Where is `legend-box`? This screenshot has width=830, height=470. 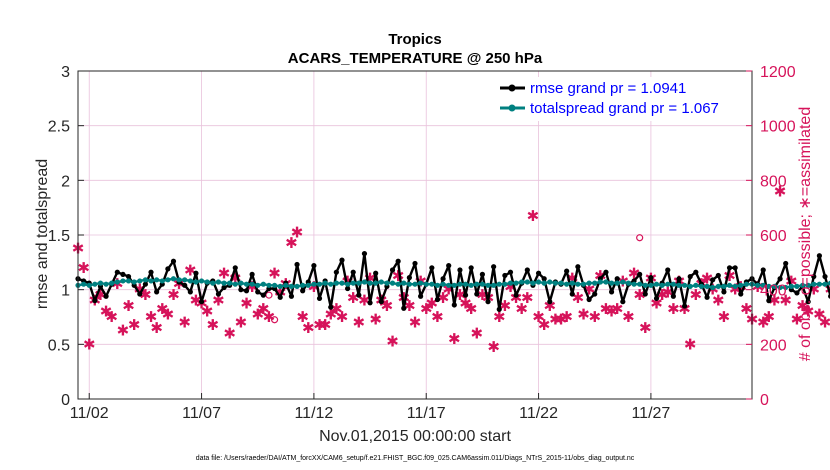 legend-box is located at coordinates (619, 99).